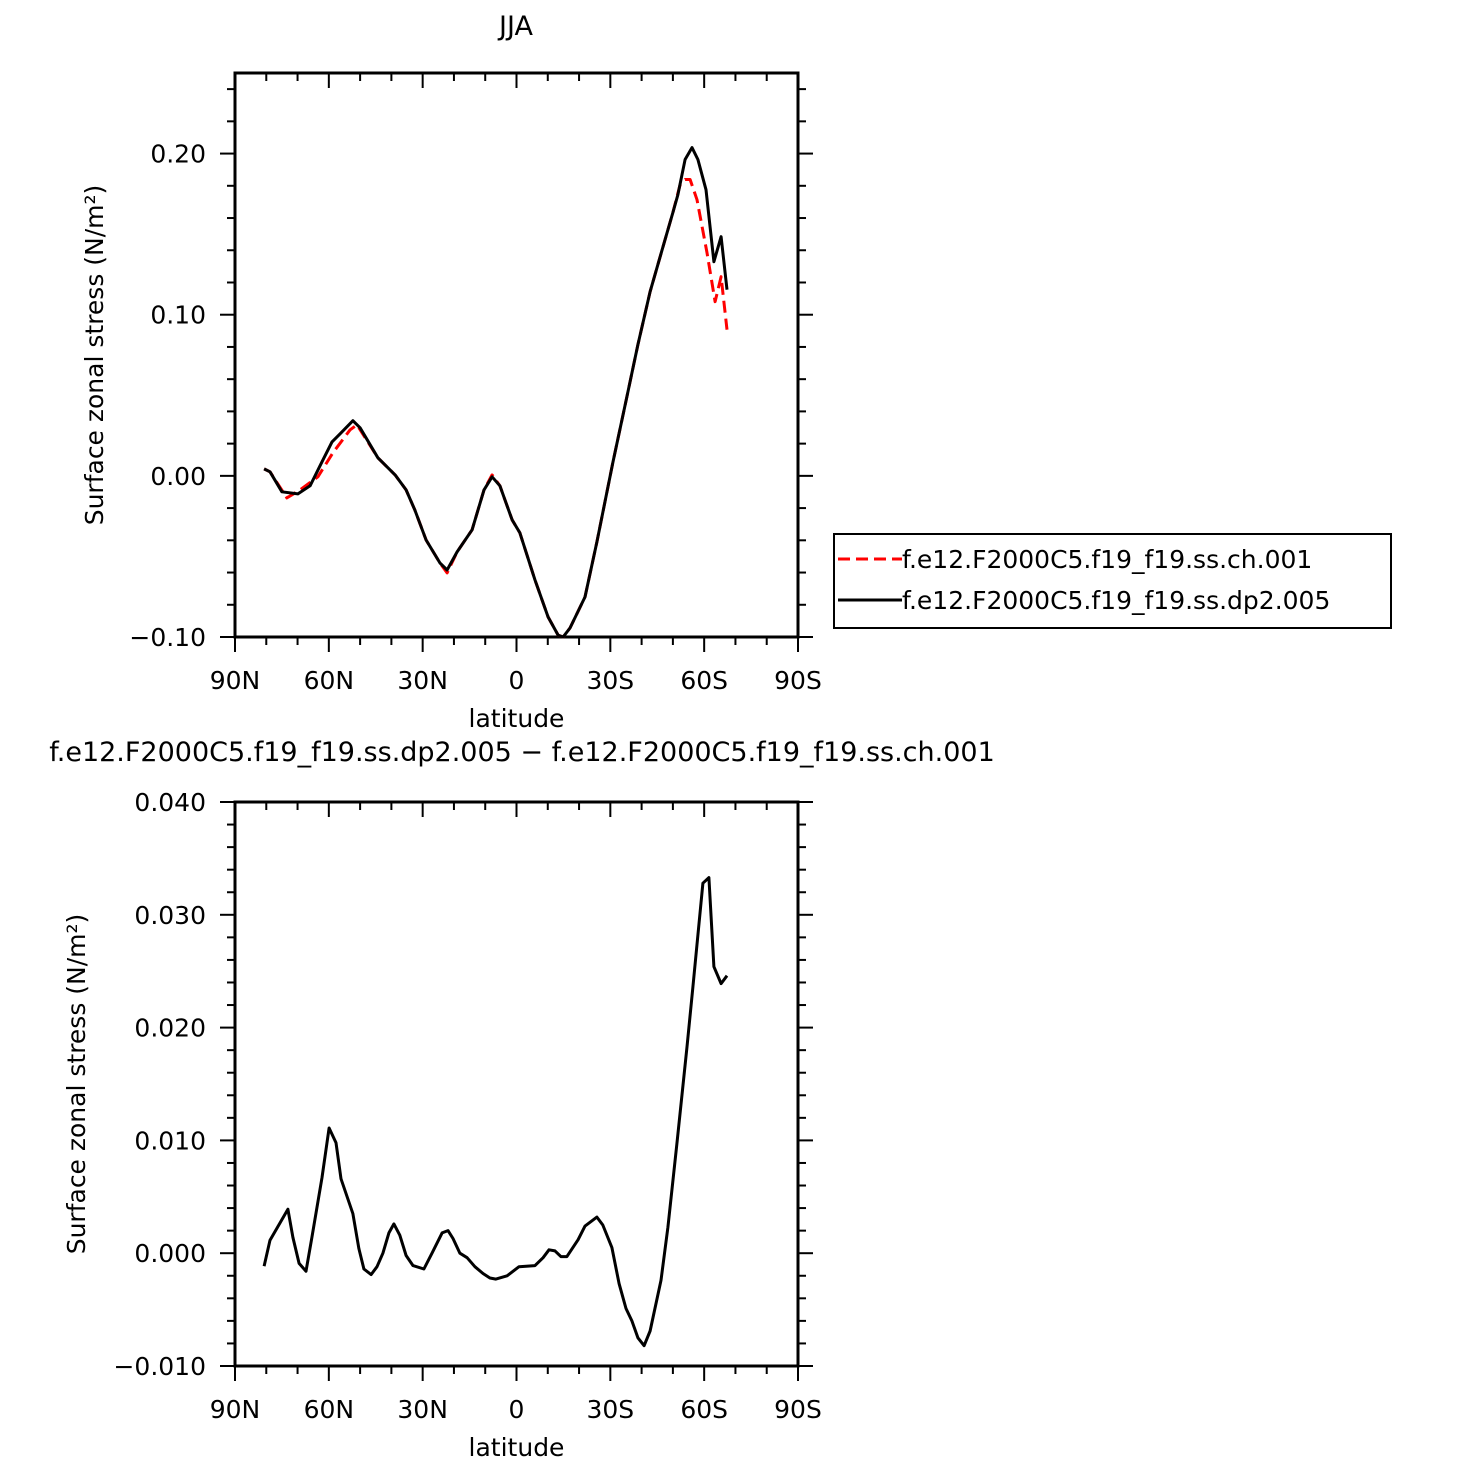 The height and width of the screenshot is (1469, 1470). What do you see at coordinates (178, 476) in the screenshot?
I see `y-tick-label: 0.00` at bounding box center [178, 476].